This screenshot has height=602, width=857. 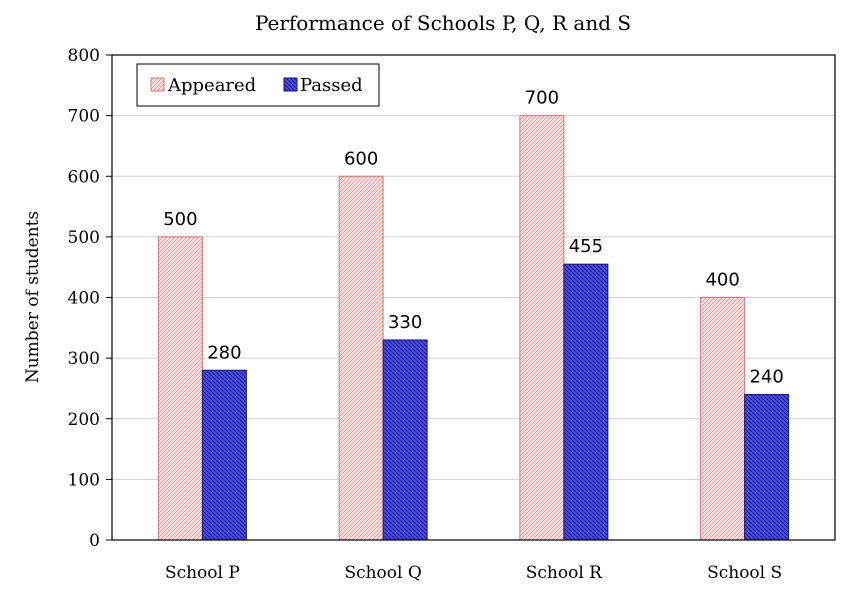 What do you see at coordinates (84, 177) in the screenshot?
I see `y-tick-label: 600` at bounding box center [84, 177].